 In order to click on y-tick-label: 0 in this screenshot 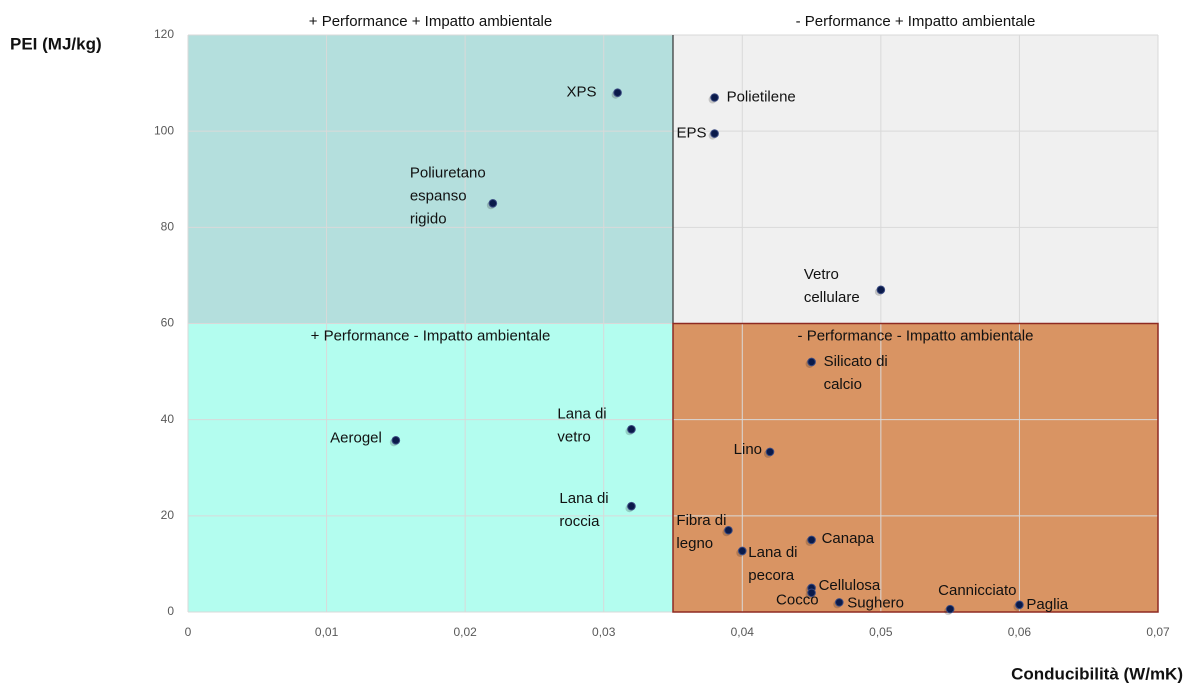, I will do `click(170, 611)`.